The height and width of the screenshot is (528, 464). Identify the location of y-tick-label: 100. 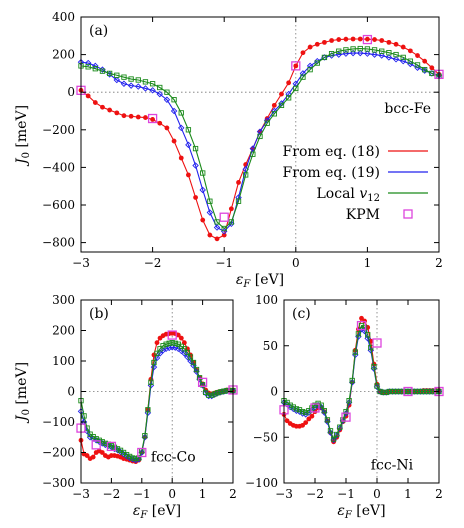
(266, 300).